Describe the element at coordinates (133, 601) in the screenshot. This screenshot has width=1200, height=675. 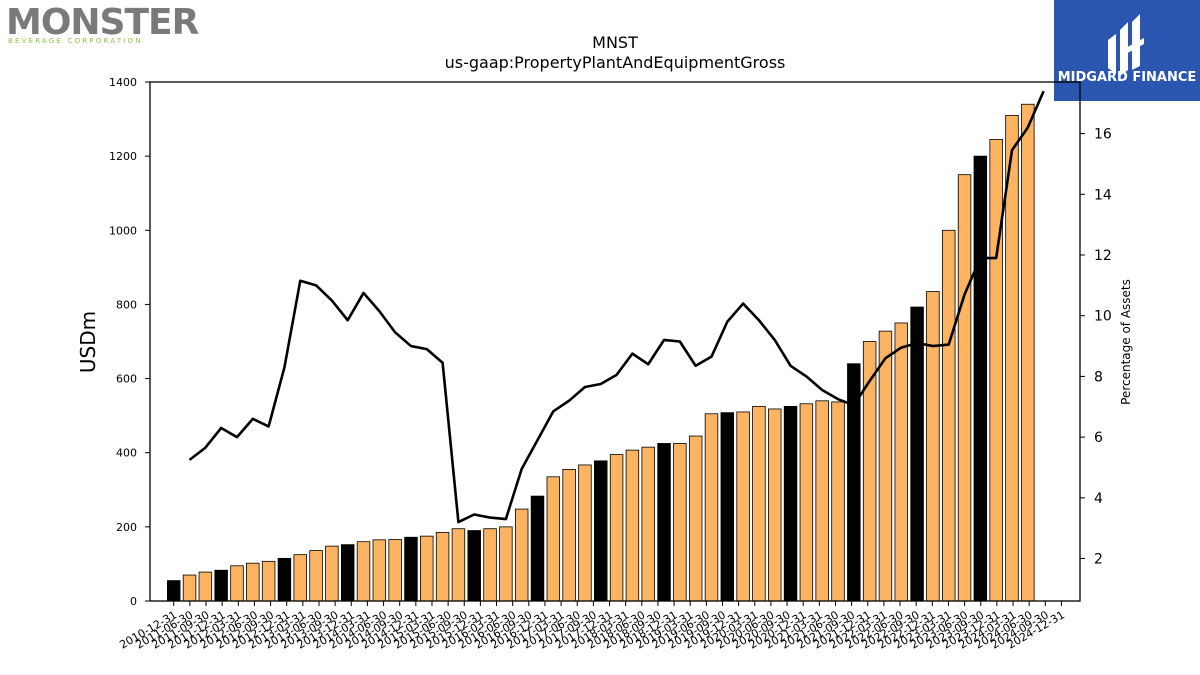
I see `y-tick-label: 0` at that location.